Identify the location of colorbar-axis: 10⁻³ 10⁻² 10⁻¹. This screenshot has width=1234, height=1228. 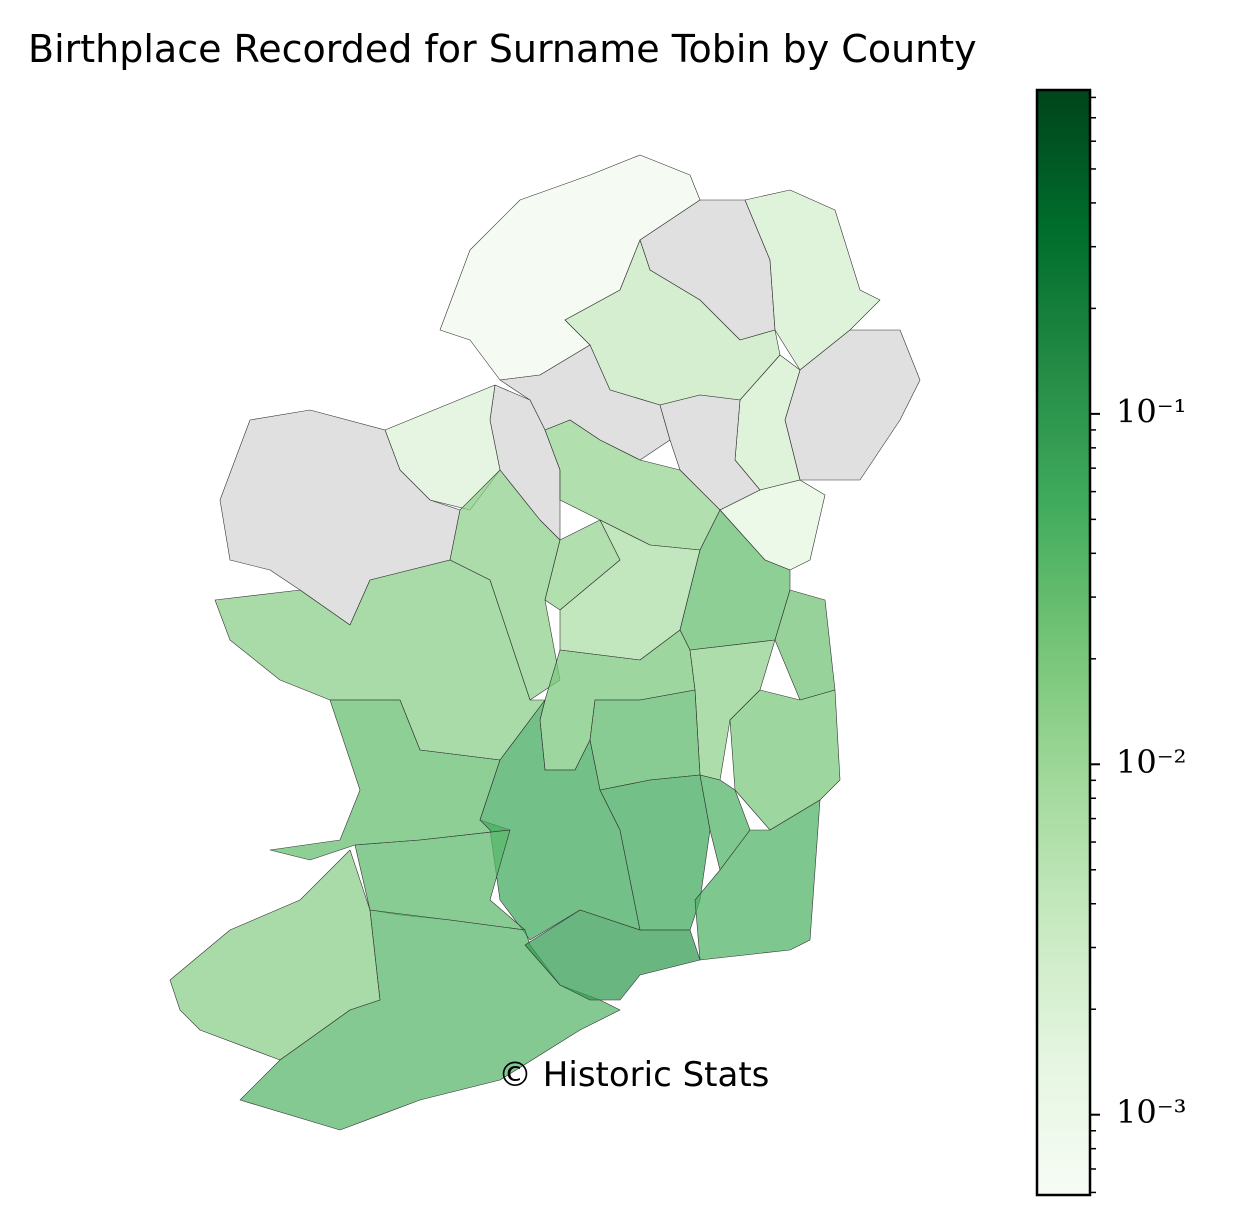
(1138, 645).